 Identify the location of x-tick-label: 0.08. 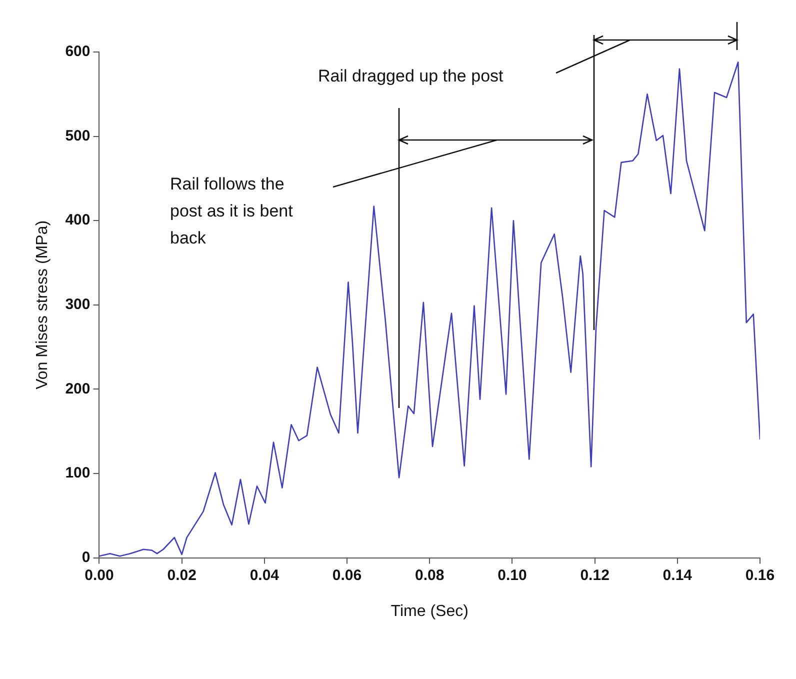
(429, 575).